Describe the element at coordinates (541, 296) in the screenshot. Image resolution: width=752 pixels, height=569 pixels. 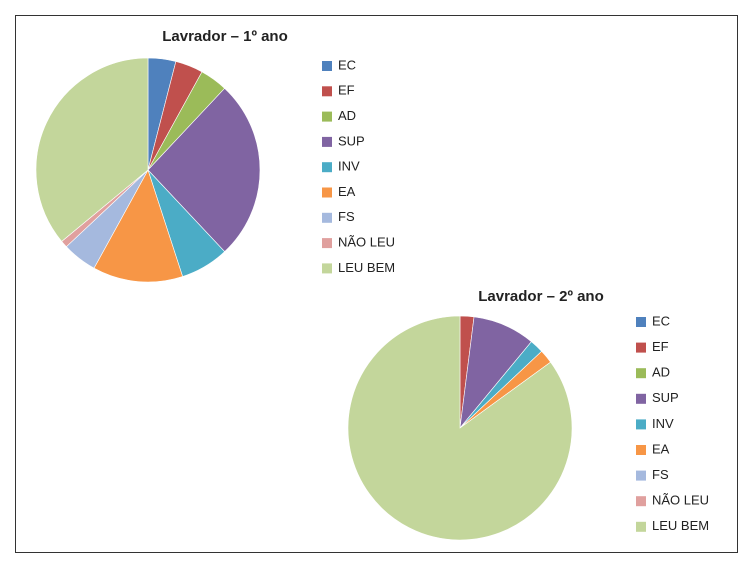
I see `chart-title: Lavrador – 2º ano` at that location.